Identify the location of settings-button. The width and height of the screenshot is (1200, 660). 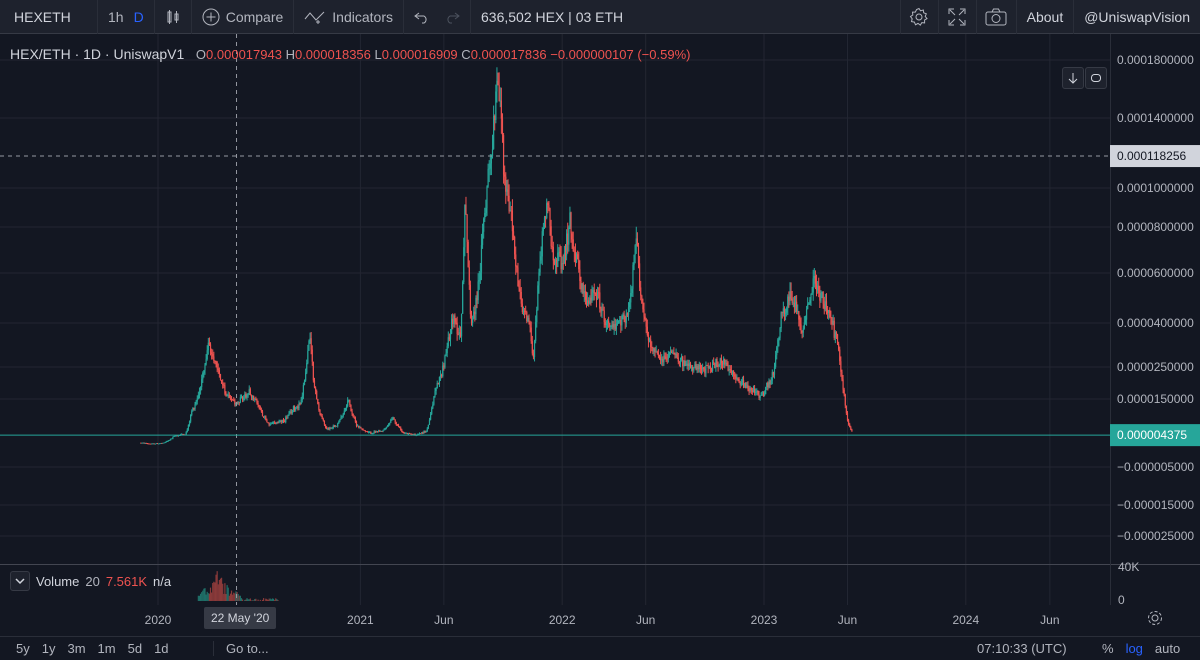
(918, 17).